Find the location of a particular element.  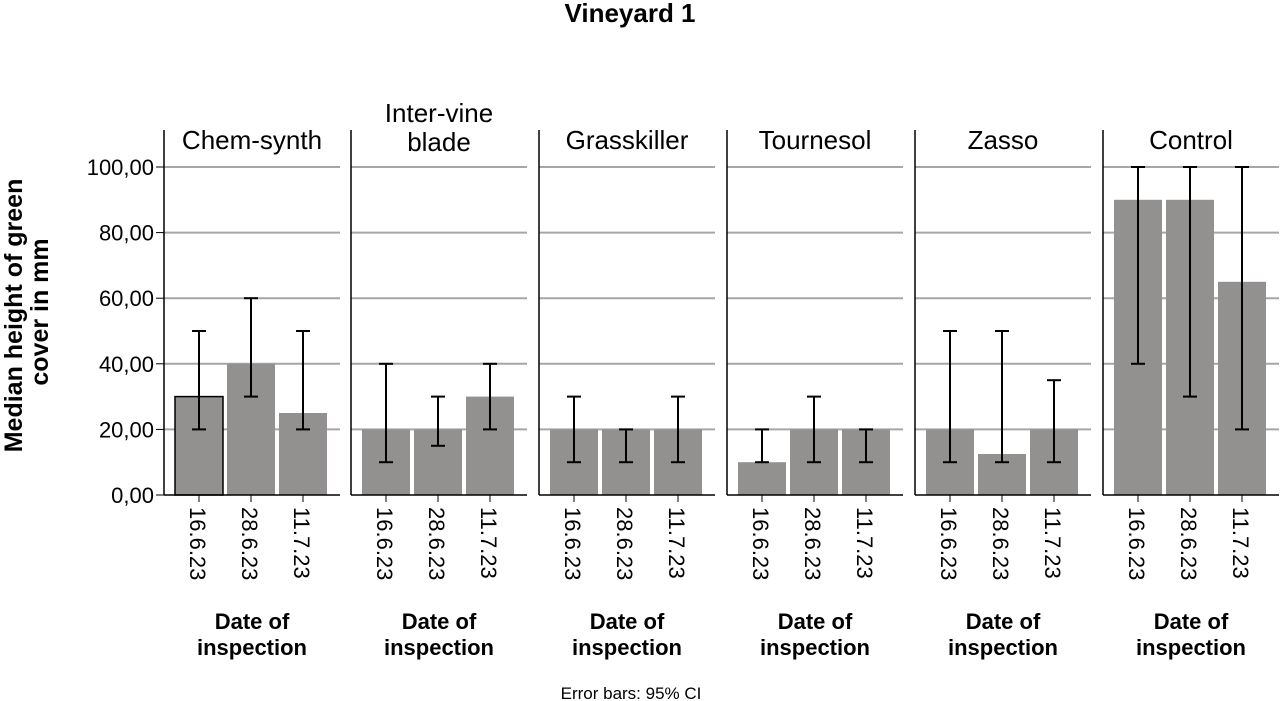

y-tick-label: 20,00 is located at coordinates (126, 429).